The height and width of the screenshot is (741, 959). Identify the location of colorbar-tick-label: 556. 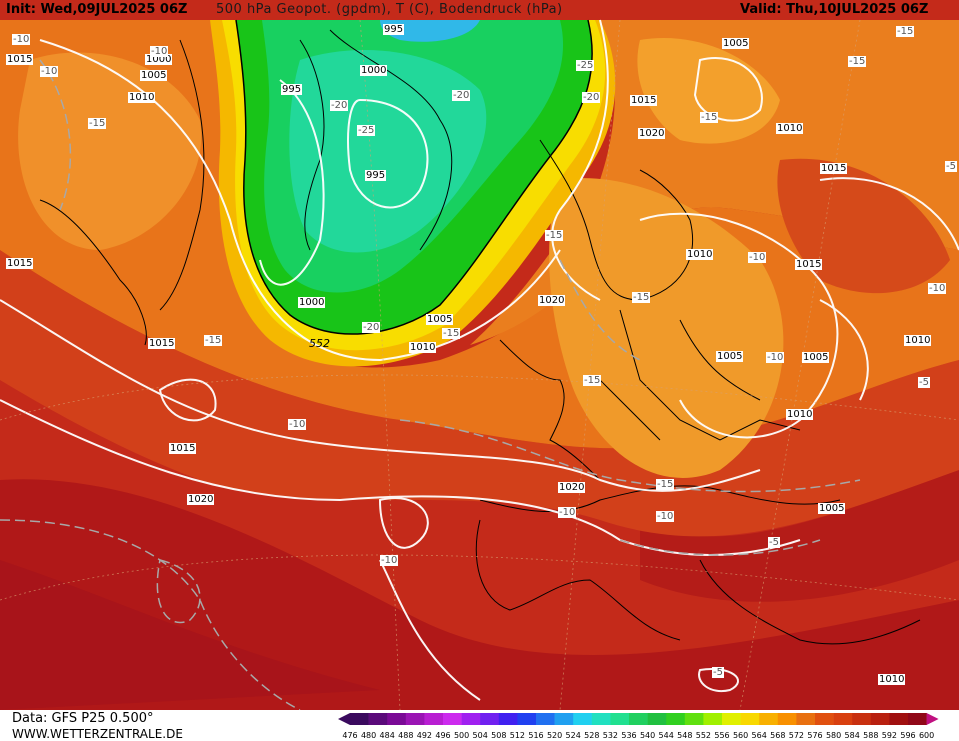
(721, 735).